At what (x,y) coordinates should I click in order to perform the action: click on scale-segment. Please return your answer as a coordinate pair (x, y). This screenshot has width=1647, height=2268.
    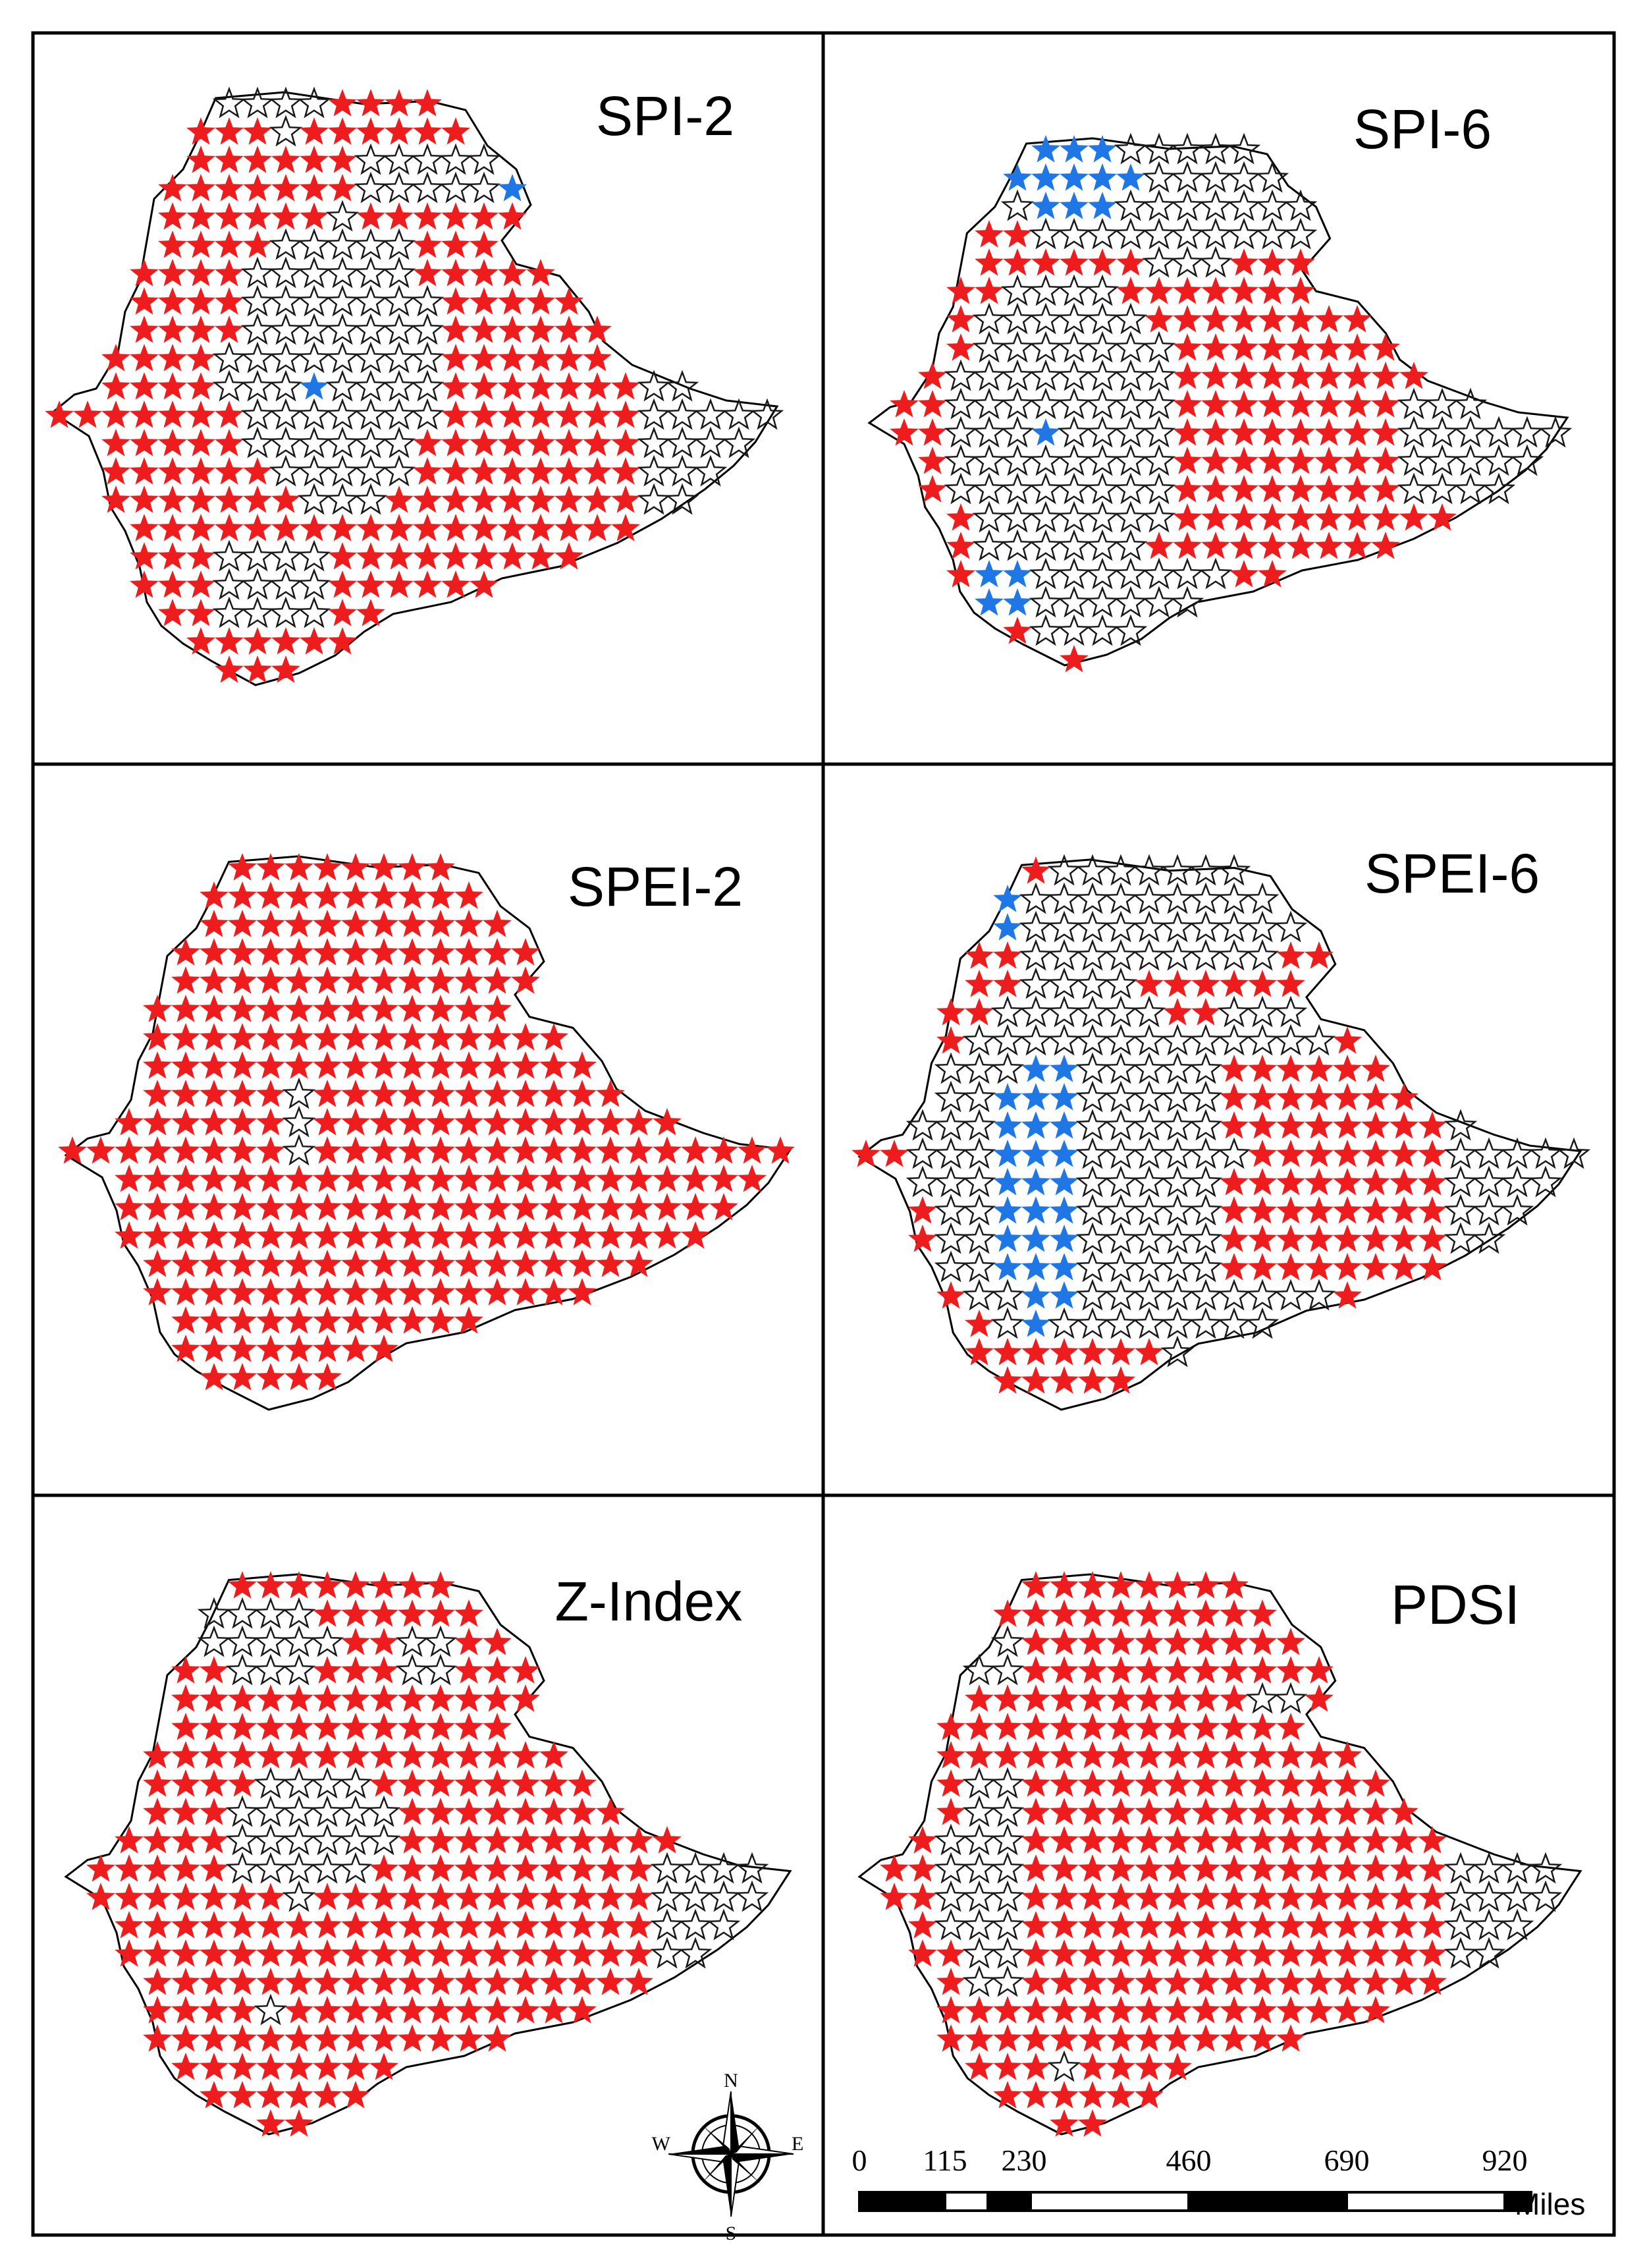
    Looking at the image, I should click on (1426, 2201).